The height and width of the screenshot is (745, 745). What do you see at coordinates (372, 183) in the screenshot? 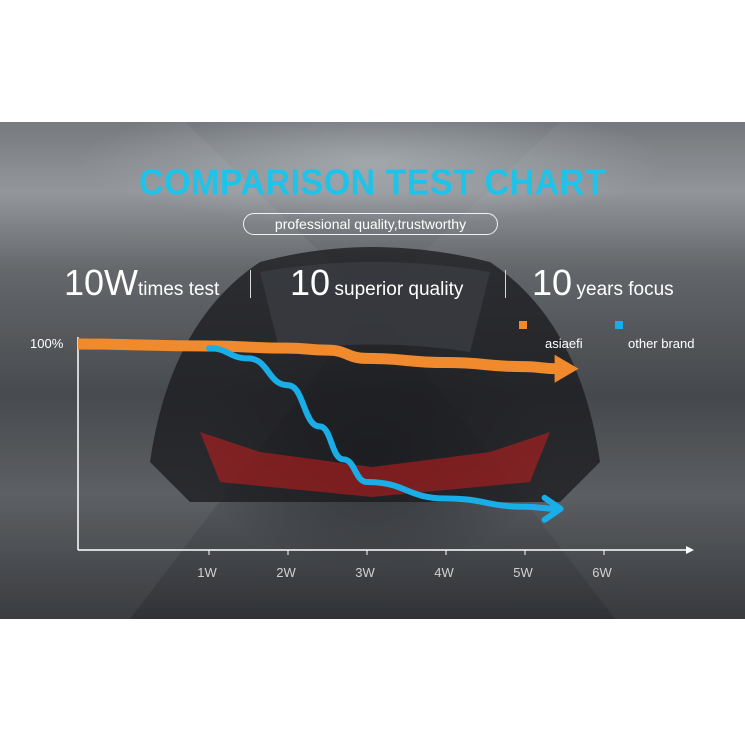
I see `chart-title: COMPARISON TEST CHART` at bounding box center [372, 183].